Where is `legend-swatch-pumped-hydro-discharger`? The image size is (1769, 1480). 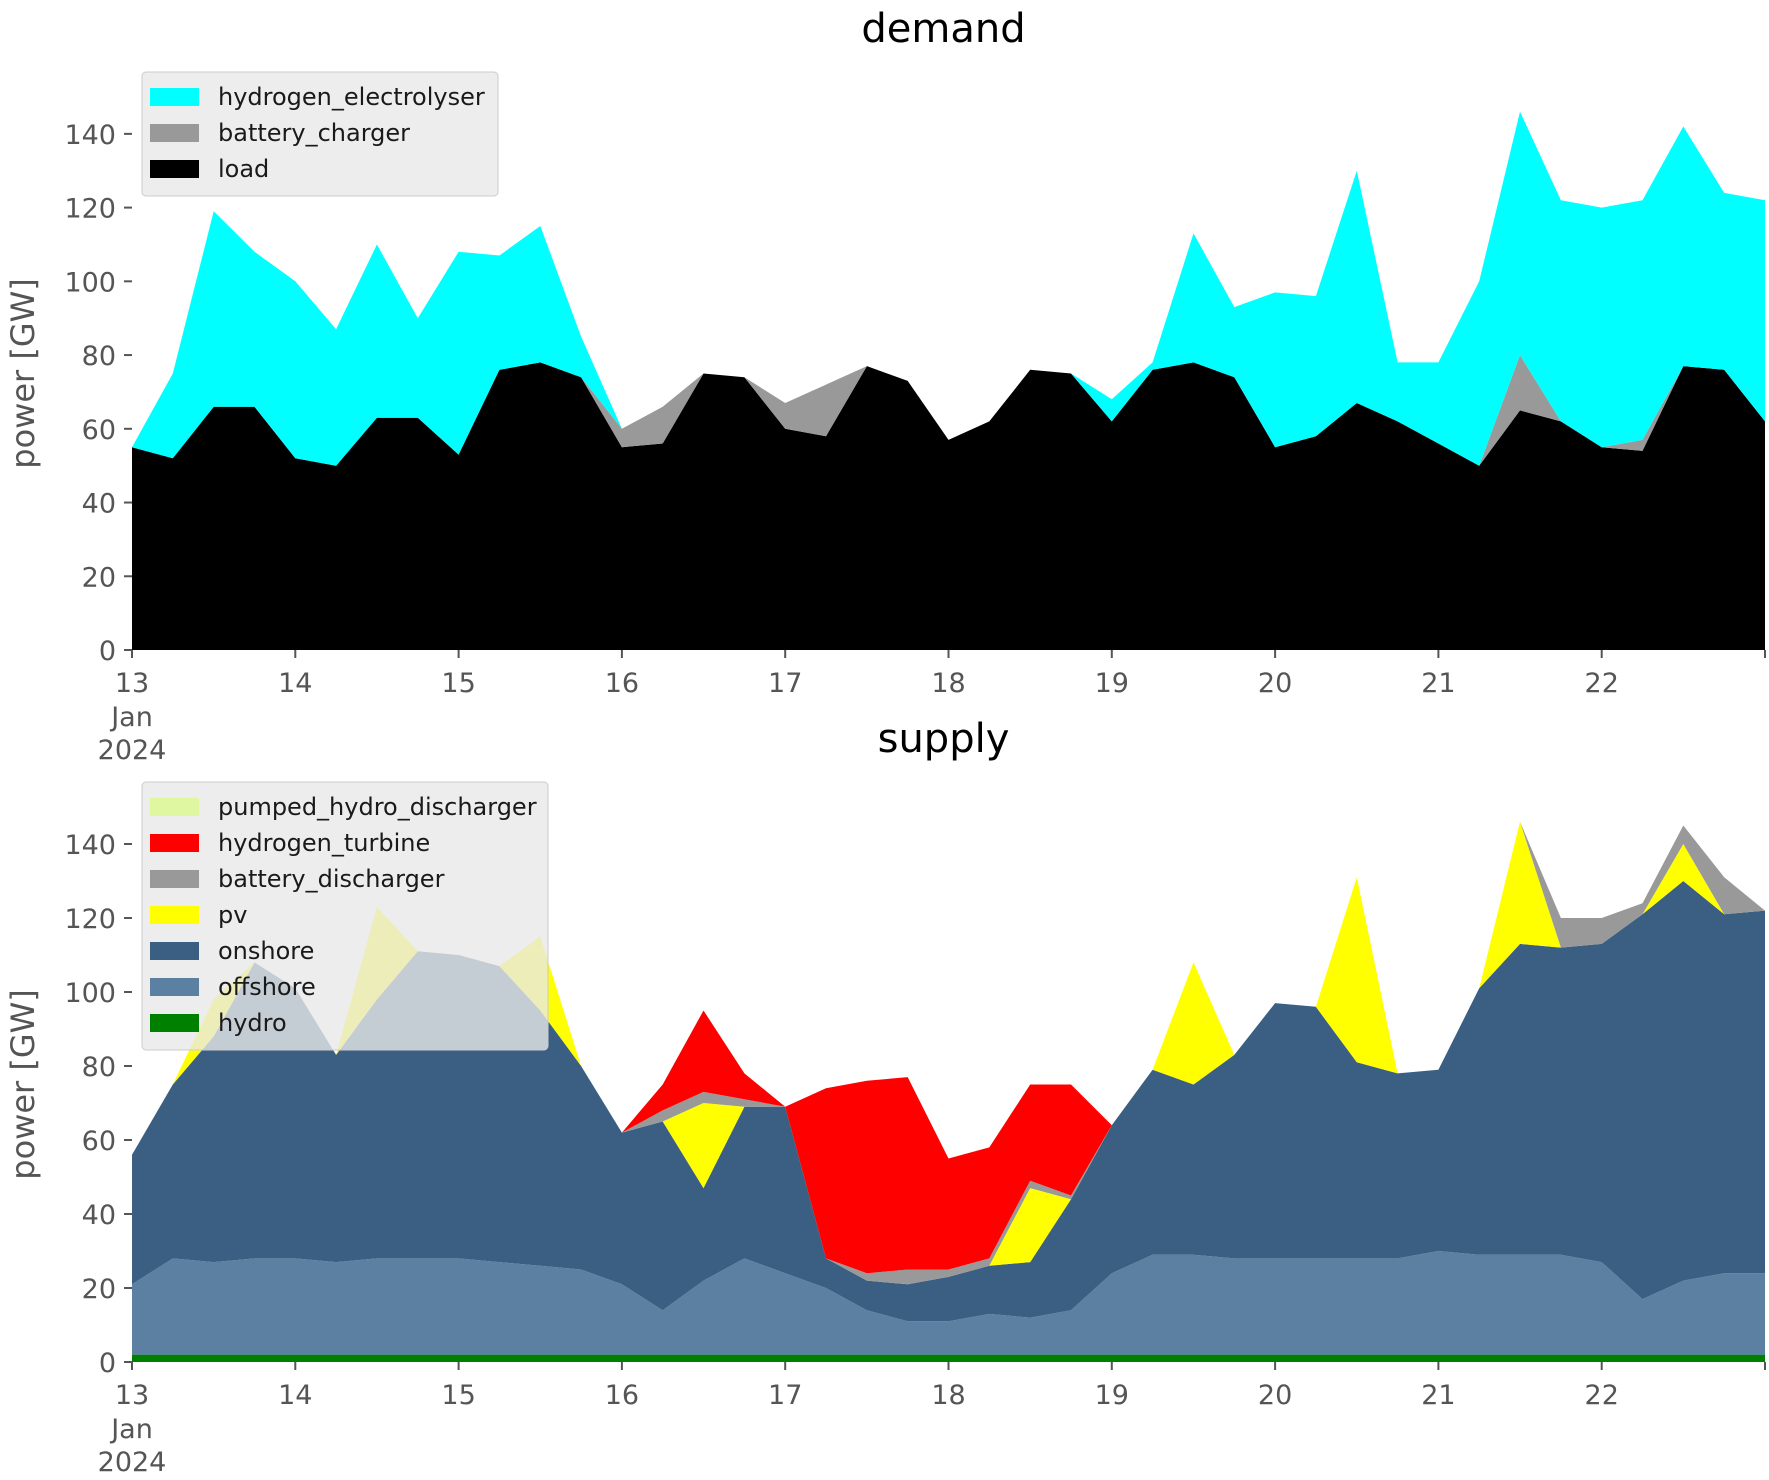 legend-swatch-pumped-hydro-discharger is located at coordinates (174, 807).